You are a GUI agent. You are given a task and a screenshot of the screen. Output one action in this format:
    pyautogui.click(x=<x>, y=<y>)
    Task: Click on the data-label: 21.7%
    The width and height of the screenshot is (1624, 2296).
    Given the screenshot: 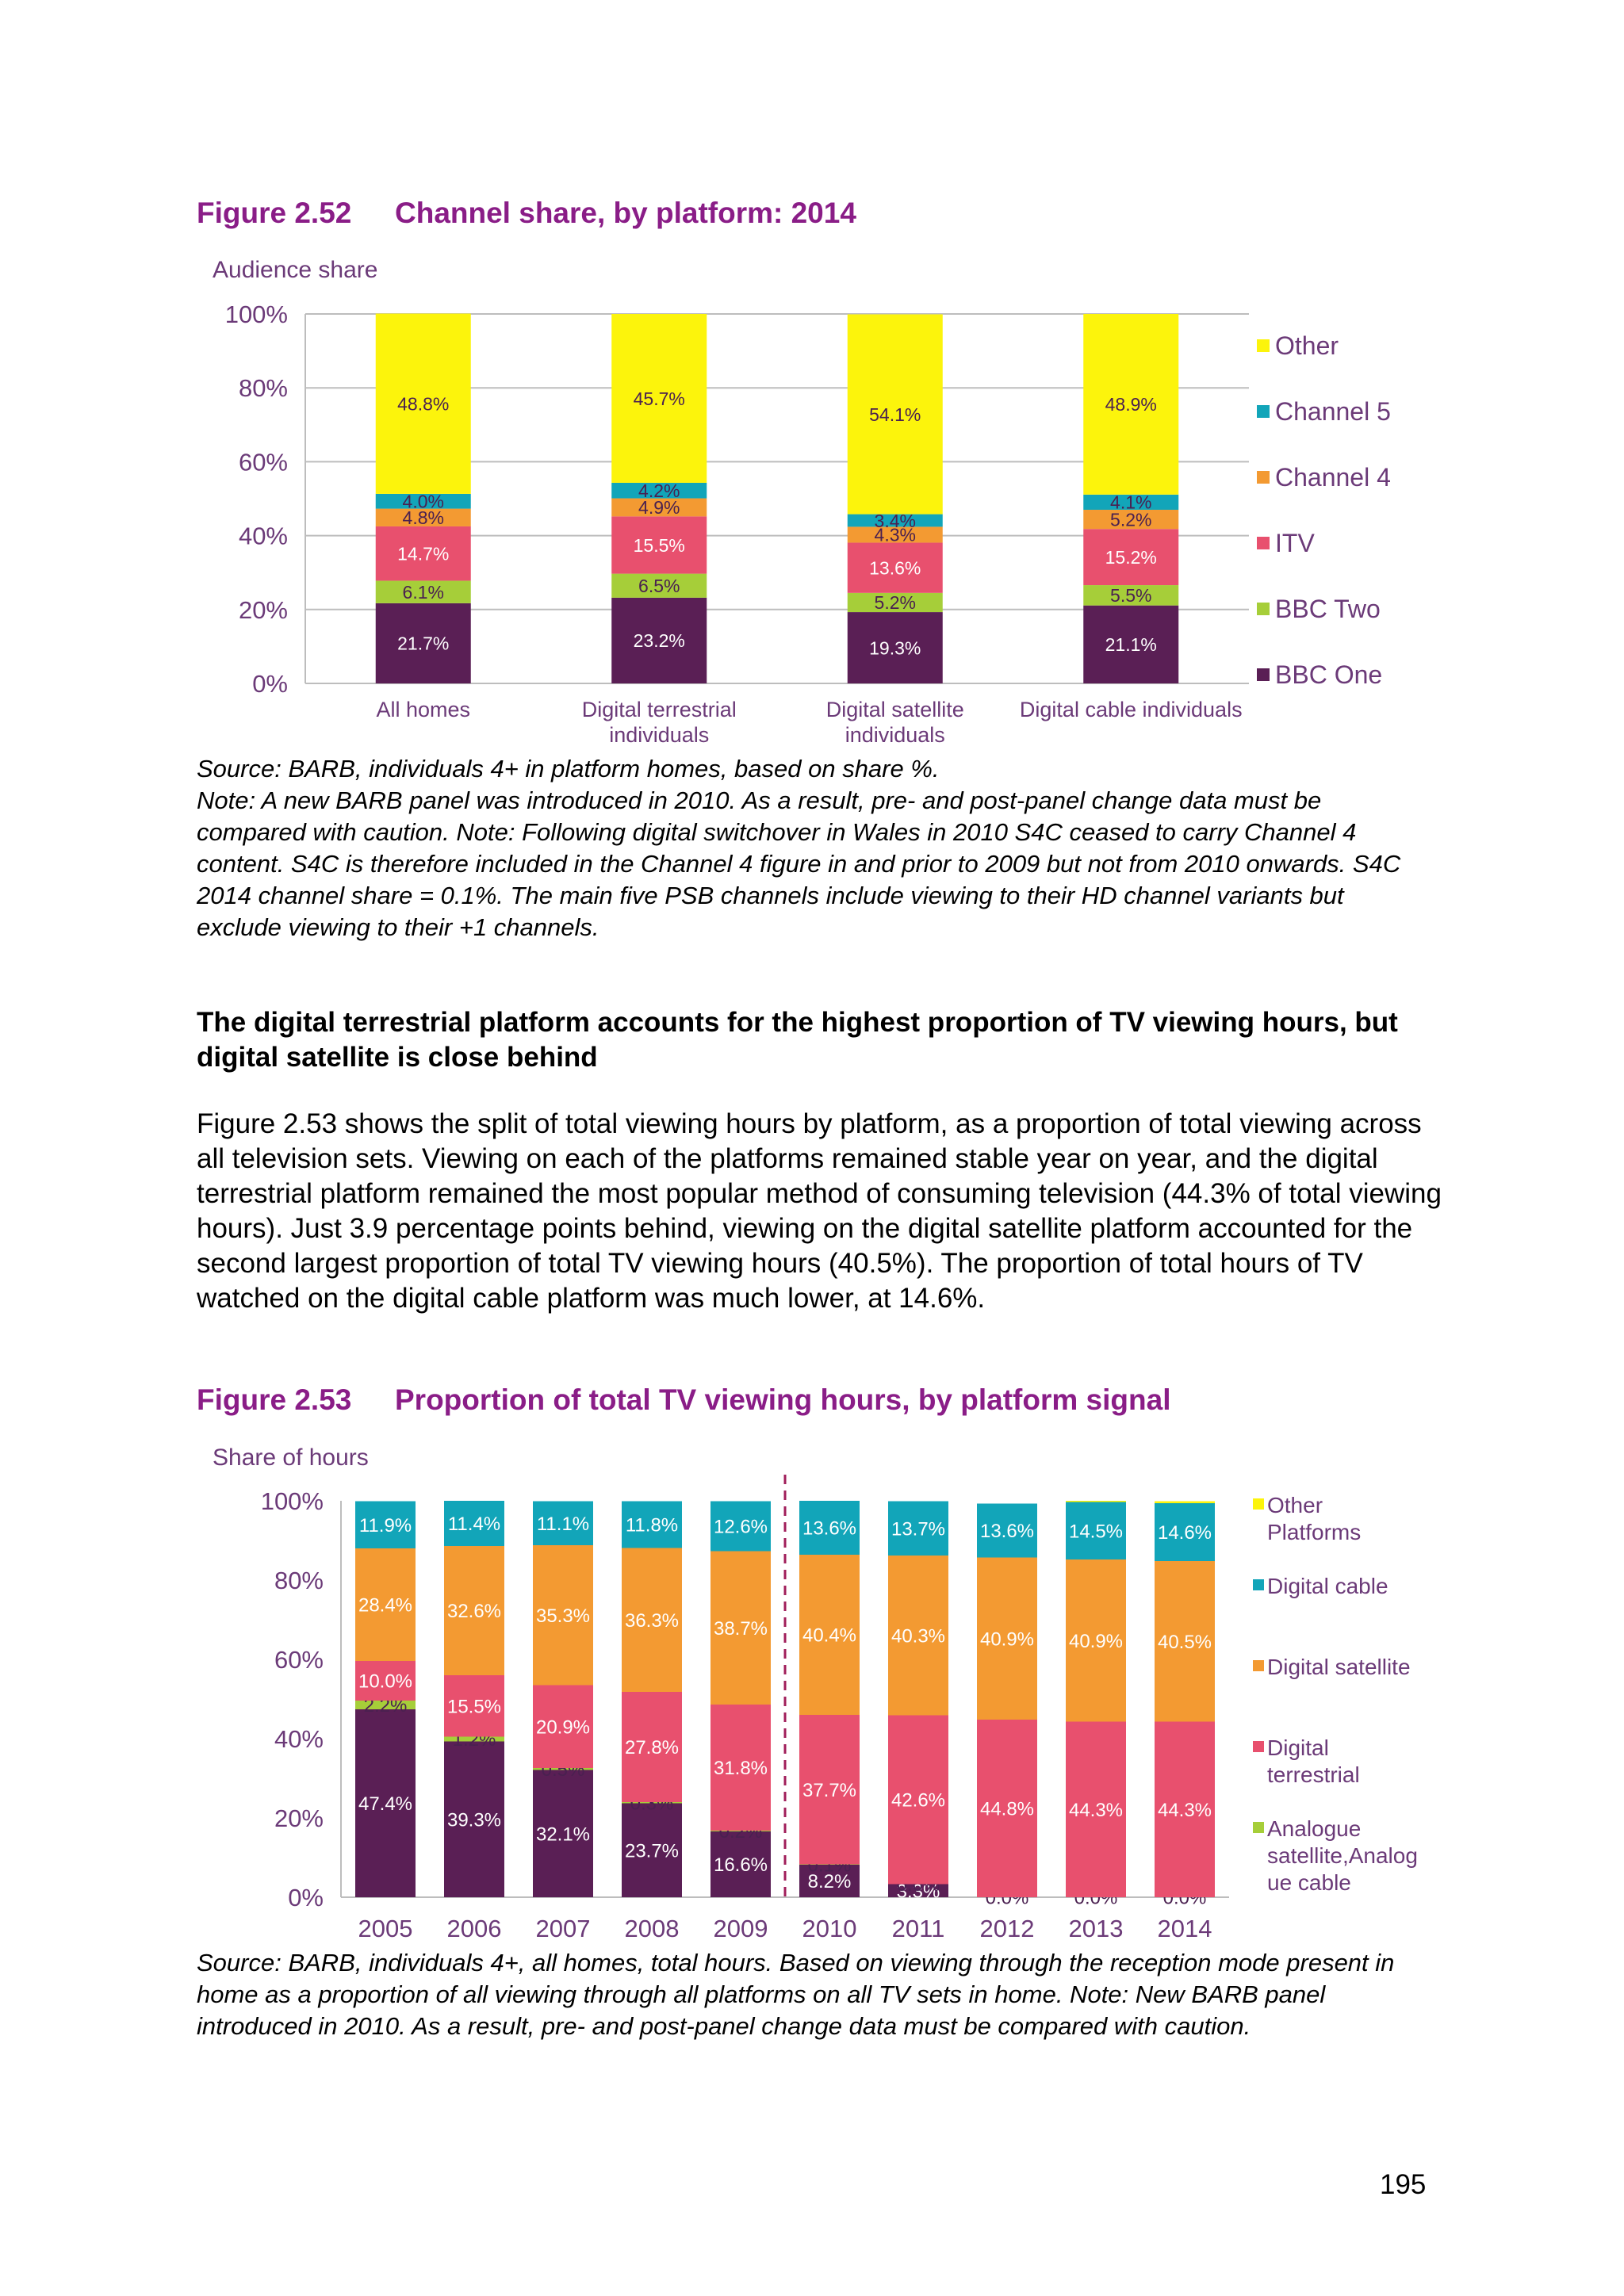 What is the action you would take?
    pyautogui.click(x=423, y=644)
    